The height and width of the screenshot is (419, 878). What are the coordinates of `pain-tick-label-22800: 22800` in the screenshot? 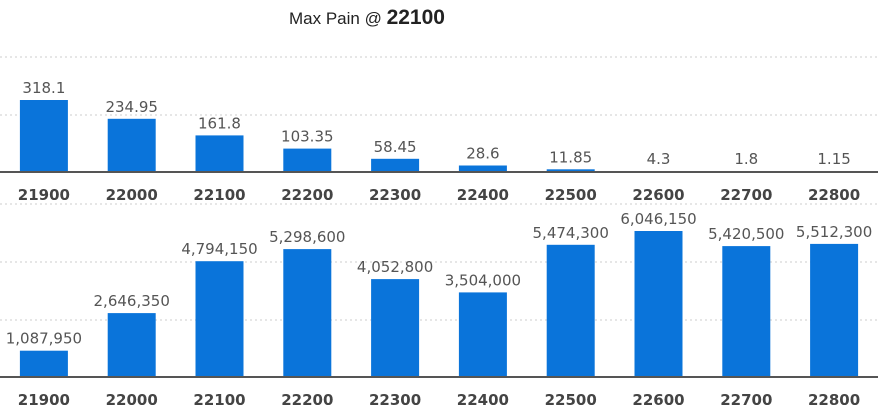 It's located at (834, 400).